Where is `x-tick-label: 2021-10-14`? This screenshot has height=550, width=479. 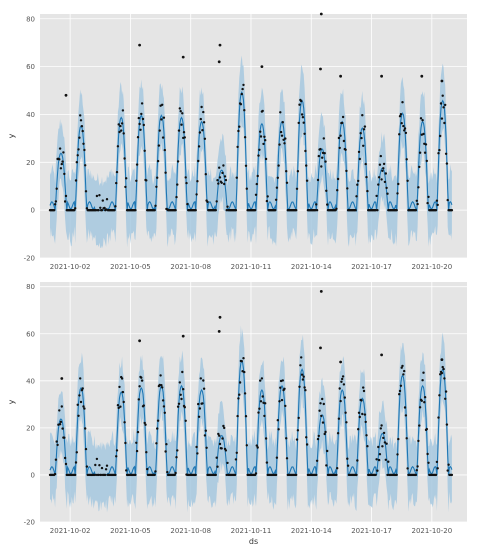
x-tick-label: 2021-10-14 is located at coordinates (311, 267).